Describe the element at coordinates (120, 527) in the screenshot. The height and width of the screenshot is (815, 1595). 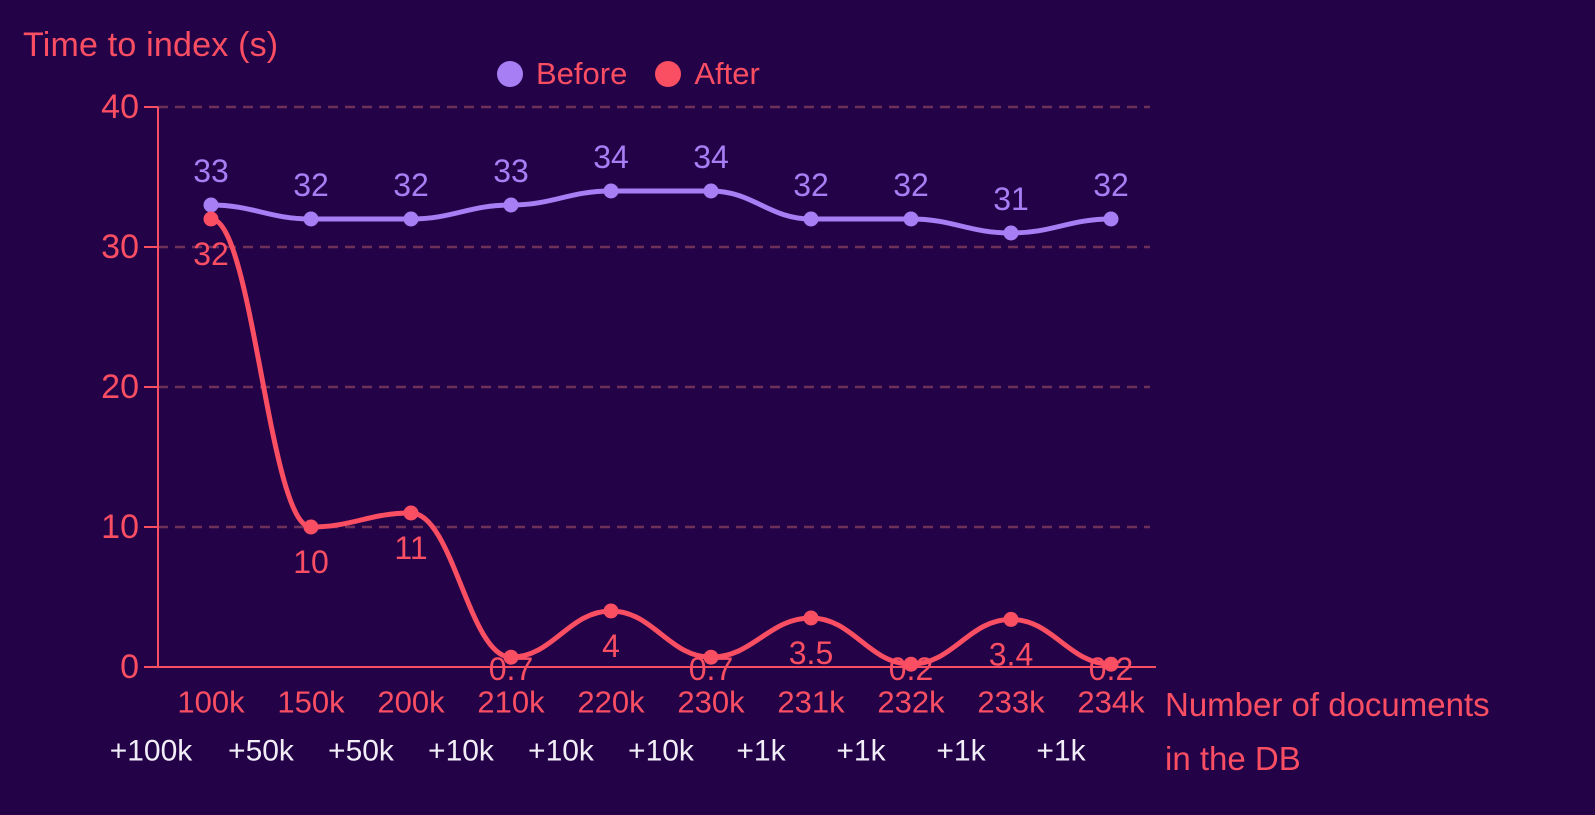
I see `y-tick-label: 10` at that location.